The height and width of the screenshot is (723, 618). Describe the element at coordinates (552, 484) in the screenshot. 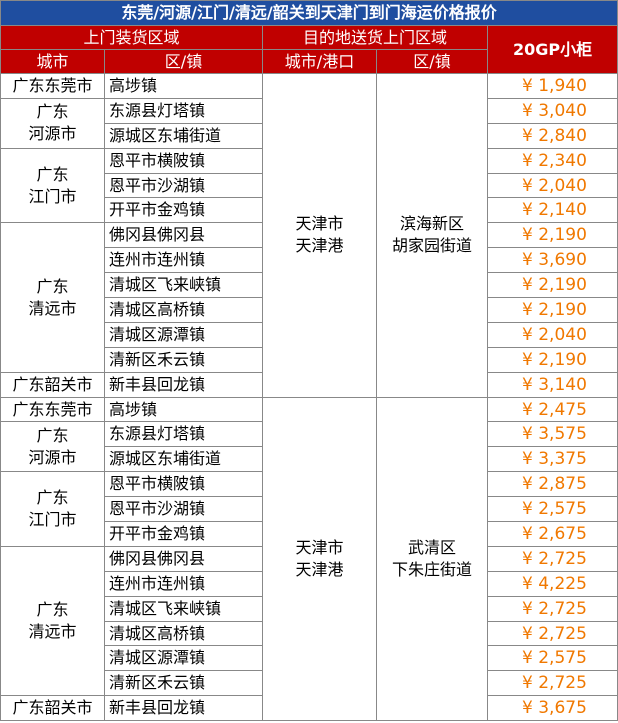

I see `price-cell: ¥ 2,875` at that location.